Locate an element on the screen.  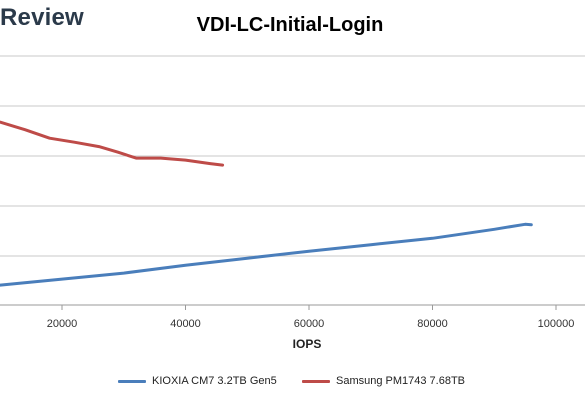
brand-logo-text: Review is located at coordinates (42, 17).